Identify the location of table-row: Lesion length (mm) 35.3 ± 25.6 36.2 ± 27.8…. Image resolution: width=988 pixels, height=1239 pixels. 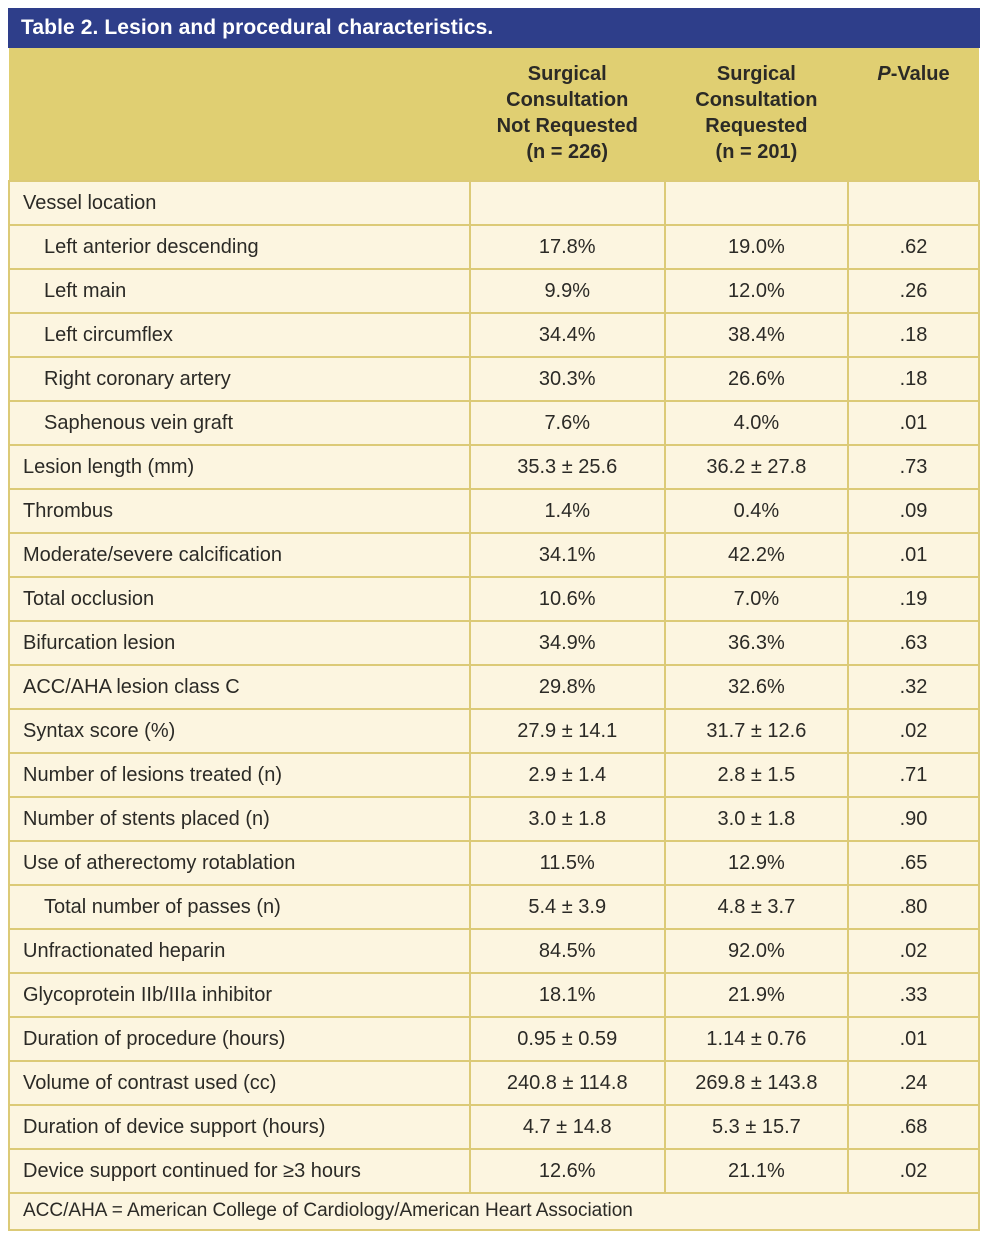
(494, 467).